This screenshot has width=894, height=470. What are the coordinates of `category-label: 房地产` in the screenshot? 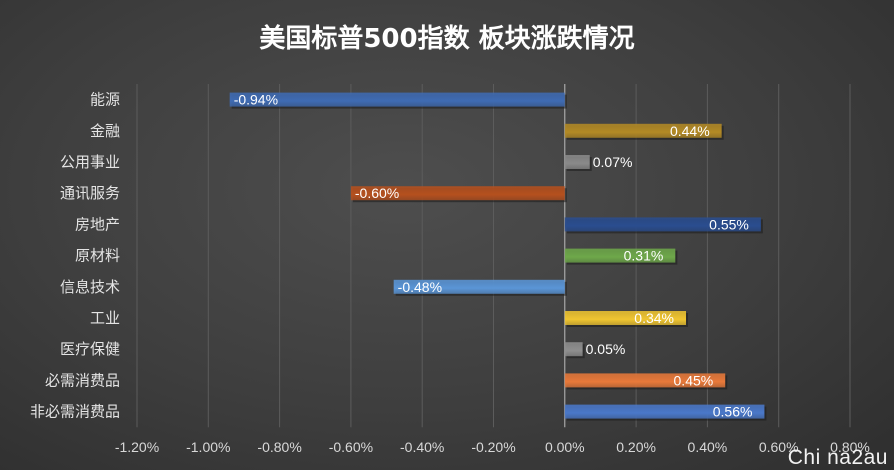 It's located at (97, 224).